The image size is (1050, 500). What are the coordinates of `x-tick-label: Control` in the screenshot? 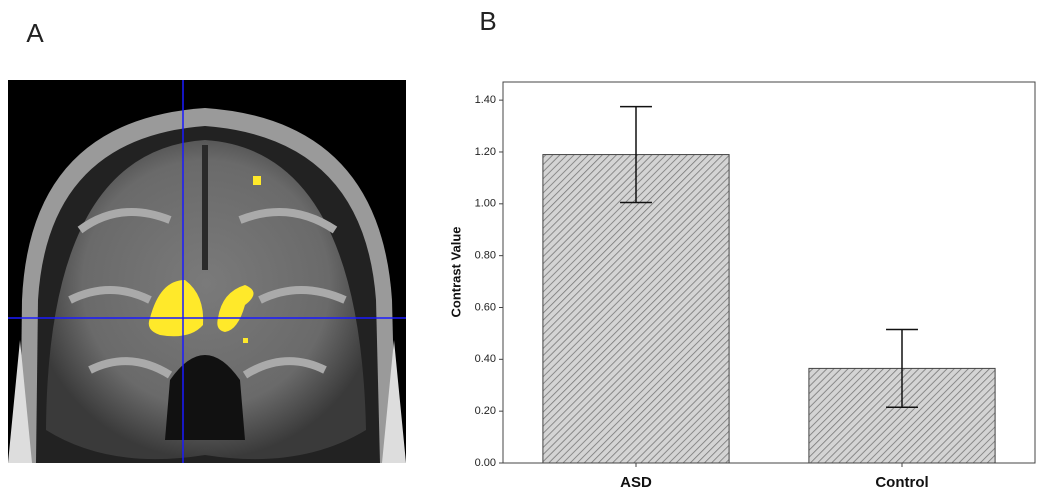 It's located at (901, 482).